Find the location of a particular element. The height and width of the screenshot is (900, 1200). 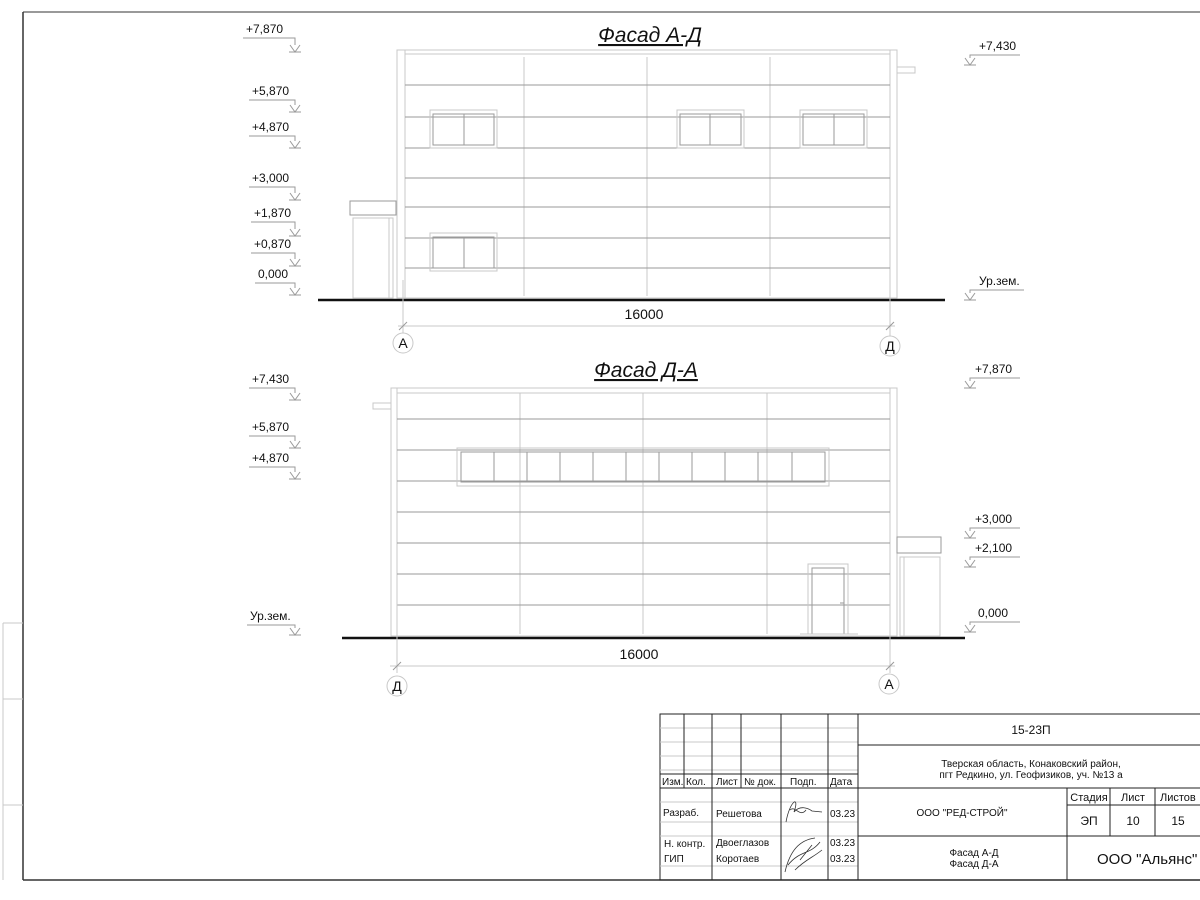

elevation-marks-right: +7,870 +3,000 +2,100 0,000 is located at coordinates (992, 497).